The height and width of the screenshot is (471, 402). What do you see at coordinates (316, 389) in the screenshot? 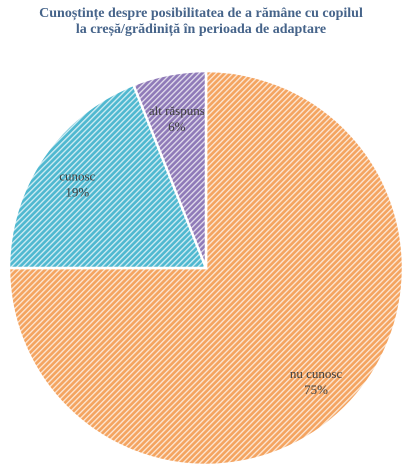
I see `value-label: 75%` at bounding box center [316, 389].